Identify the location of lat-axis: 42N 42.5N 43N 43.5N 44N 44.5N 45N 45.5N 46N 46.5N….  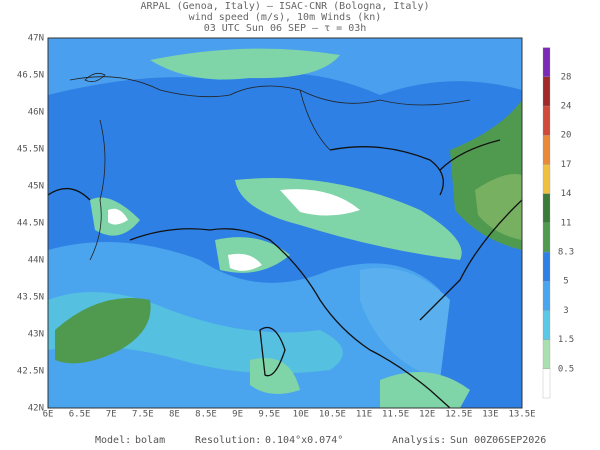
(30, 224).